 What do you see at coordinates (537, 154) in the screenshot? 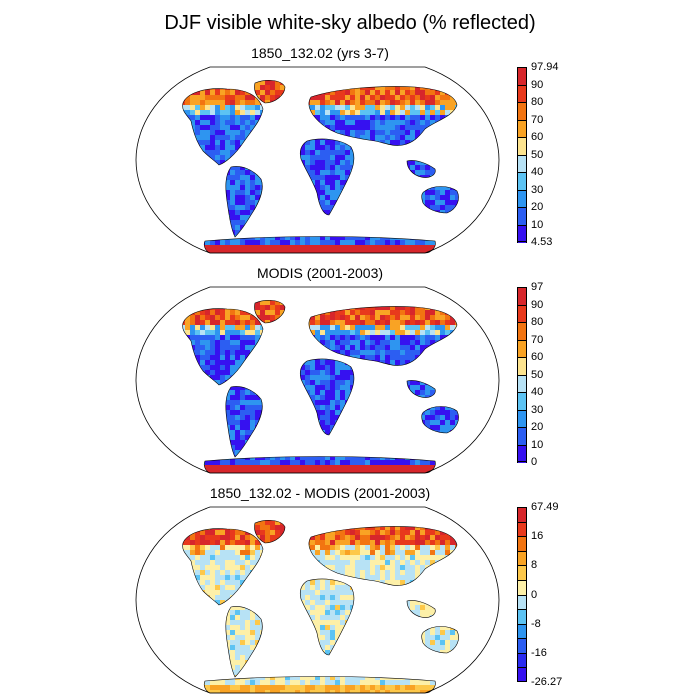
I see `colorbar-tick-label: 50` at bounding box center [537, 154].